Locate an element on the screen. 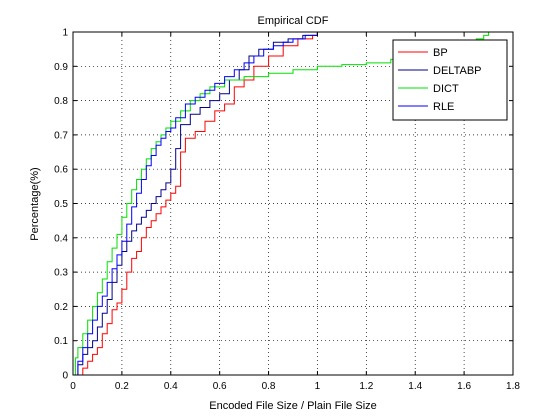 Image resolution: width=560 pixels, height=420 pixels. legend-label-deltabp: DELTABP is located at coordinates (457, 71).